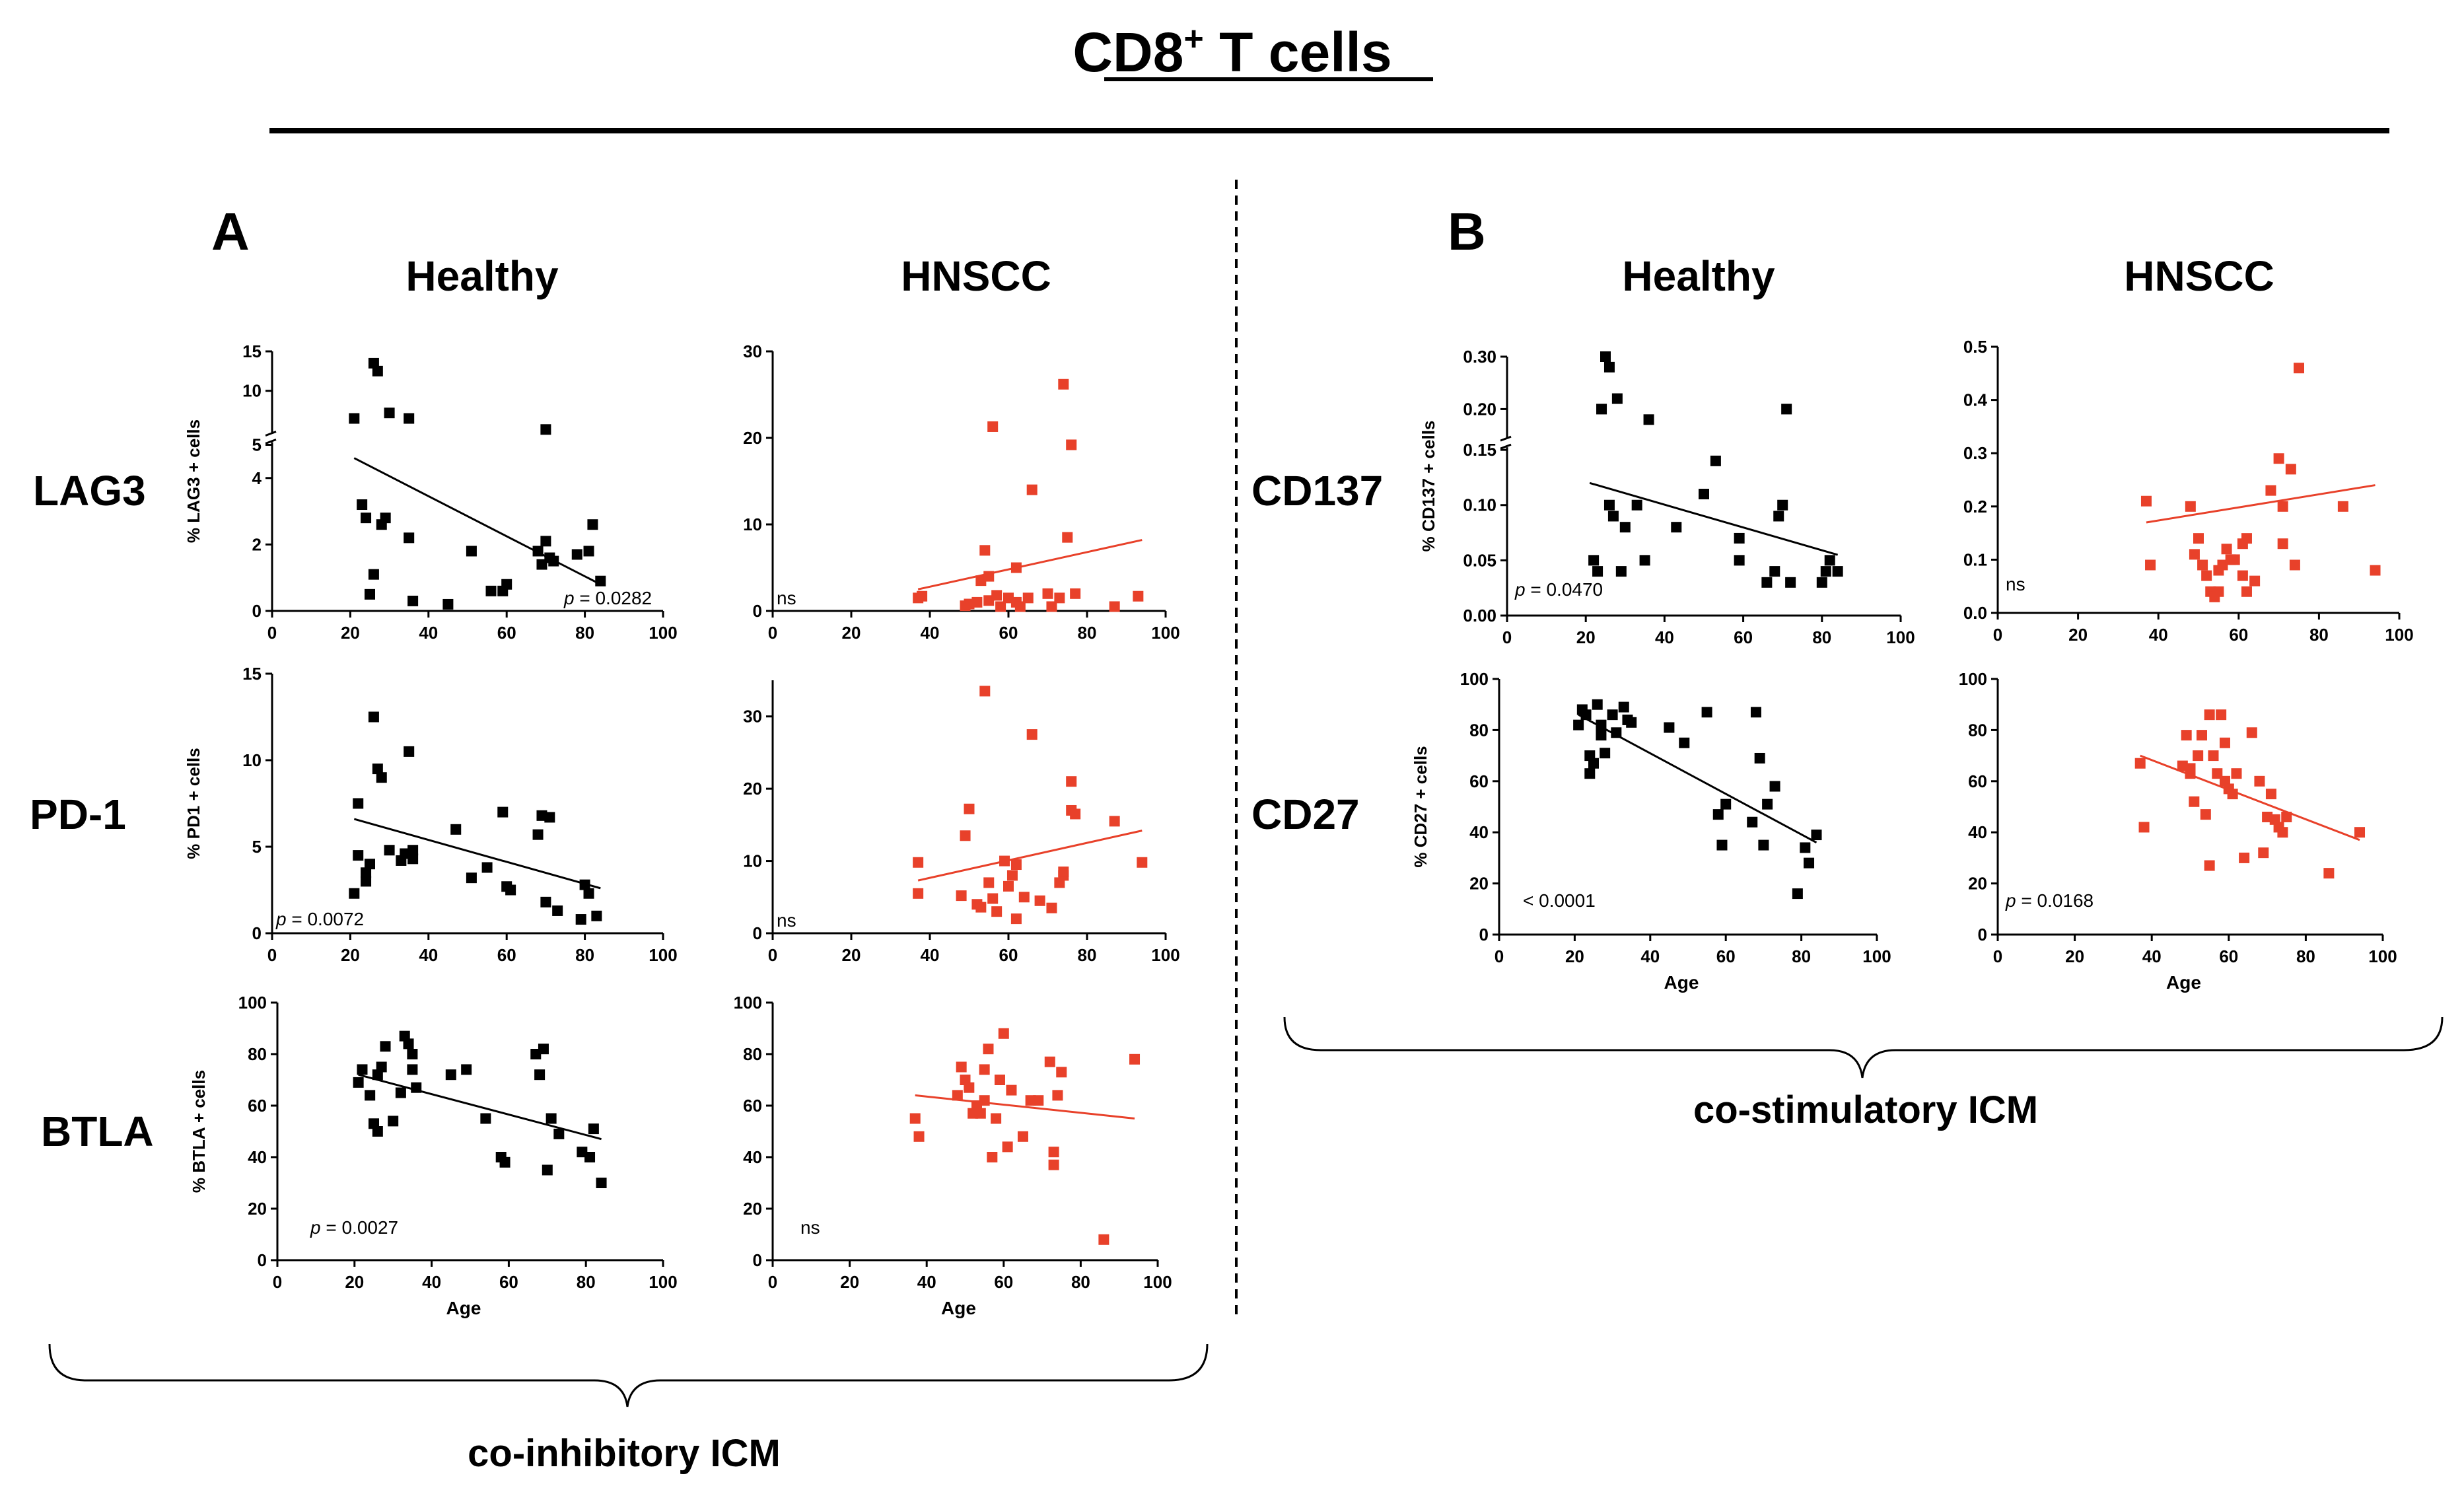 This screenshot has width=2464, height=1492. Describe the element at coordinates (1479, 560) in the screenshot. I see `y-tick-label: 0.05` at that location.